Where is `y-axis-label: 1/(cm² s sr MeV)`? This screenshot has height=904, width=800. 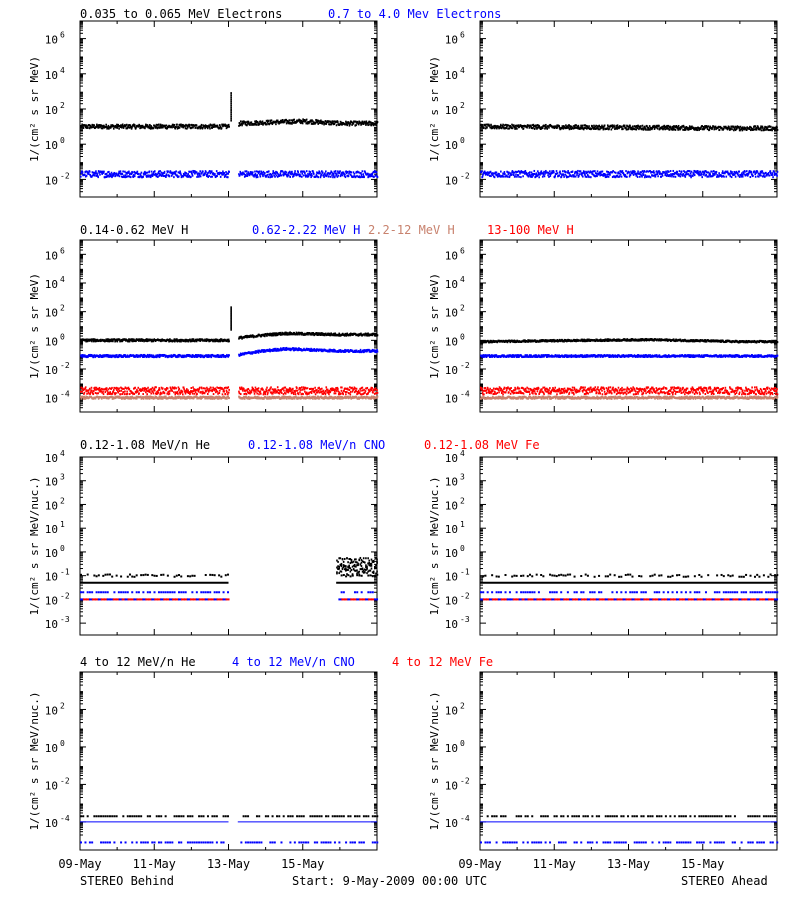 y-axis-label: 1/(cm² s sr MeV) is located at coordinates (34, 109).